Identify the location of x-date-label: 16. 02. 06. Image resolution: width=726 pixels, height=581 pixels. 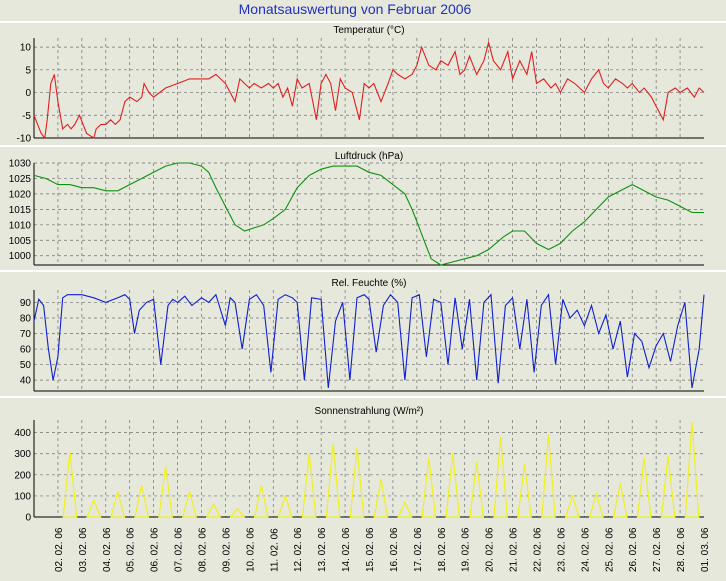
(394, 549).